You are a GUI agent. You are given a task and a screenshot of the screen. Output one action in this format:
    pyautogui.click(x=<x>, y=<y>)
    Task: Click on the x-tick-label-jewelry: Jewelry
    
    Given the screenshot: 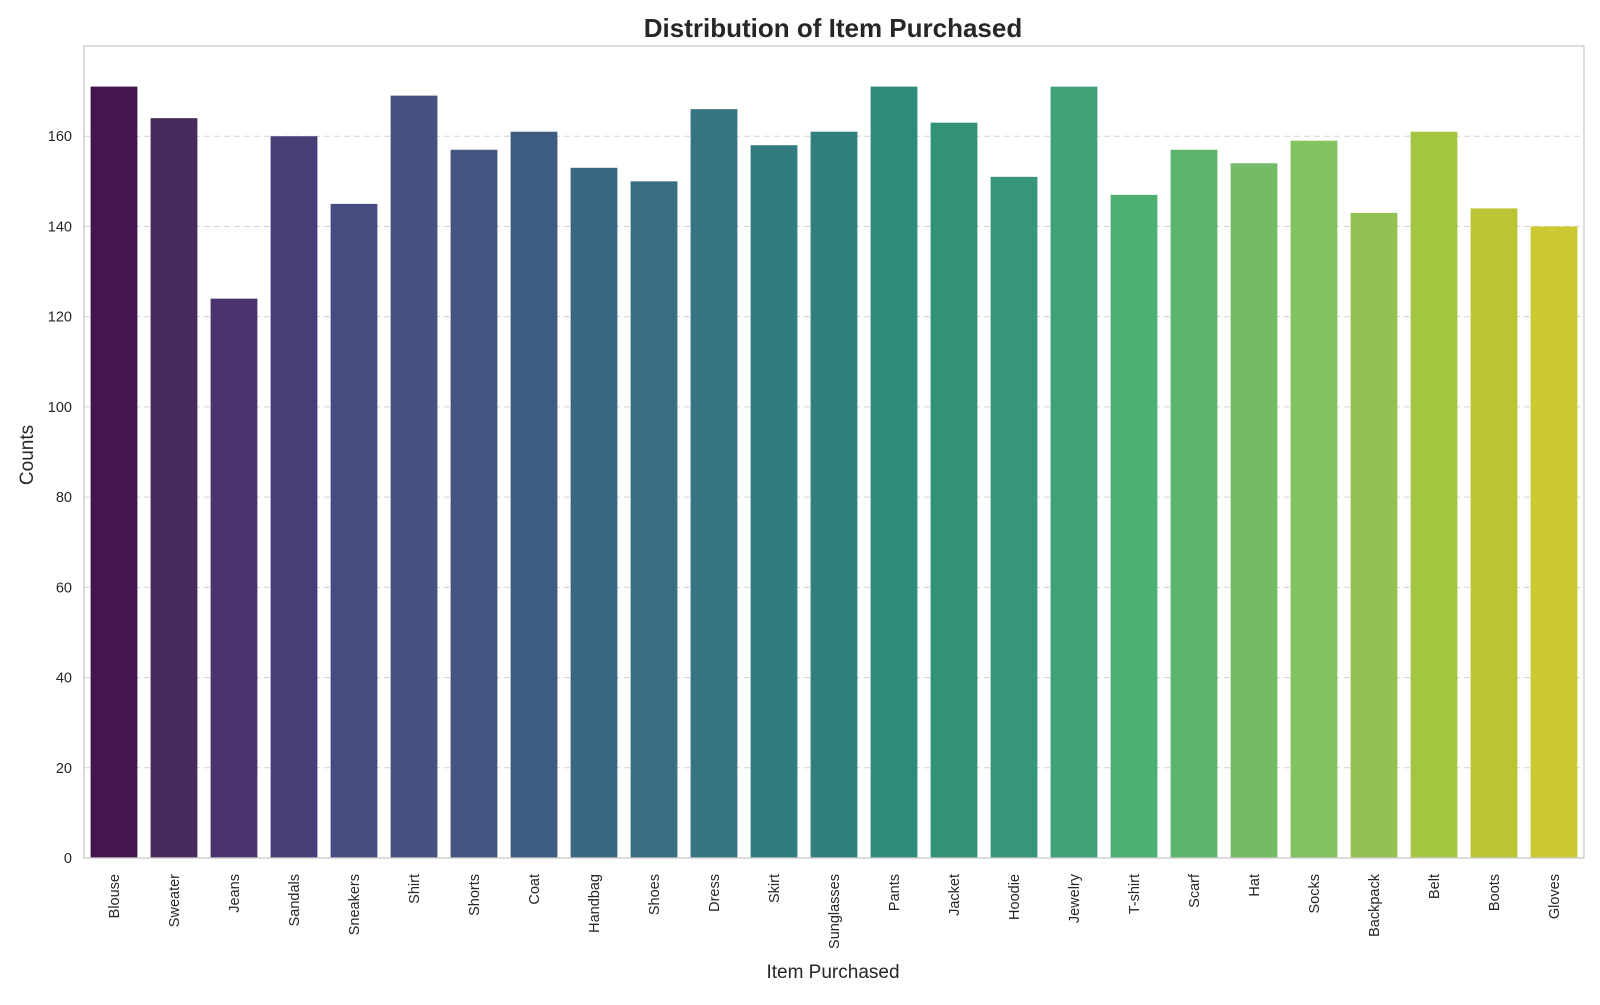 What is the action you would take?
    pyautogui.click(x=1075, y=898)
    